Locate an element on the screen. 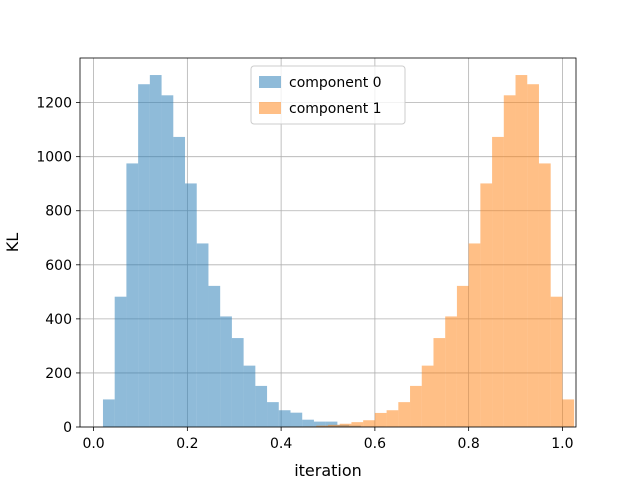  x-axis-ticks: 0.0 0.2 0.4 0.6 0.8 1.0 is located at coordinates (328, 439).